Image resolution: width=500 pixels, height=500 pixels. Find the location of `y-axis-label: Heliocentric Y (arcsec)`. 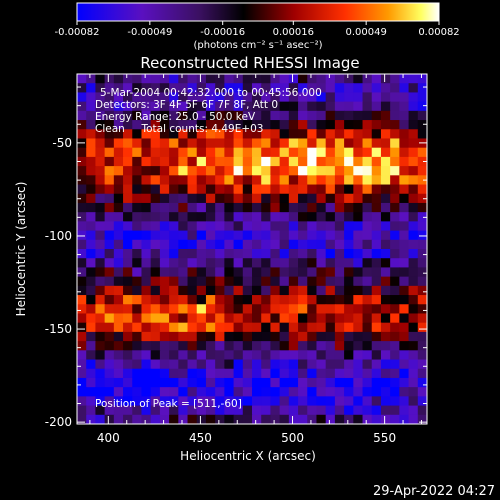

y-axis-label: Heliocentric Y (arcsec) is located at coordinates (21, 249).